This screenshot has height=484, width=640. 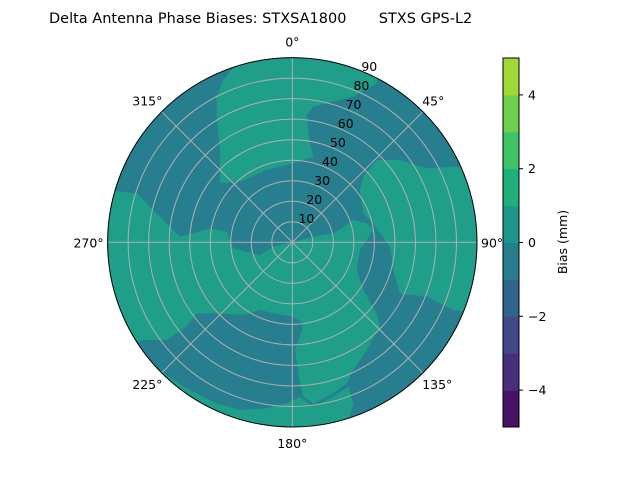 What do you see at coordinates (236, 395) in the screenshot?
I see `contour-band-0-1-south` at bounding box center [236, 395].